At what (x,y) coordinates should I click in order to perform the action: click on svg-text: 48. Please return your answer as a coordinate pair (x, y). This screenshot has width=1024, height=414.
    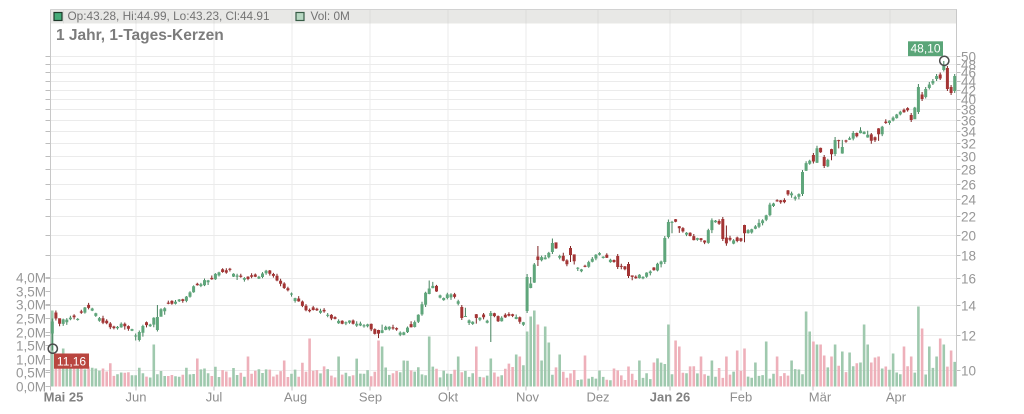
    Looking at the image, I should click on (968, 64).